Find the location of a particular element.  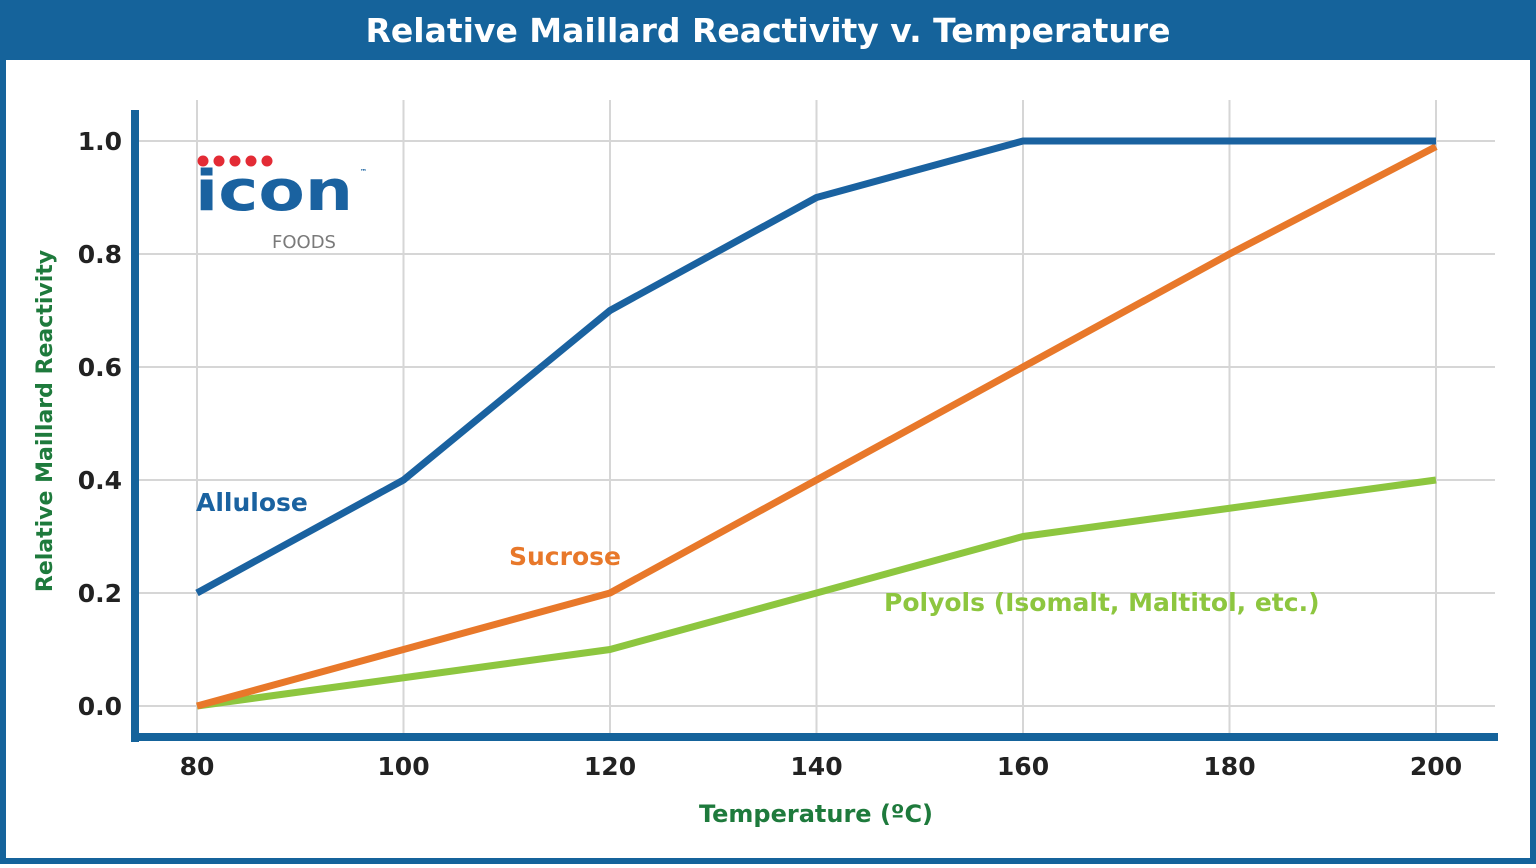

x-tick-label: 140 is located at coordinates (816, 766).